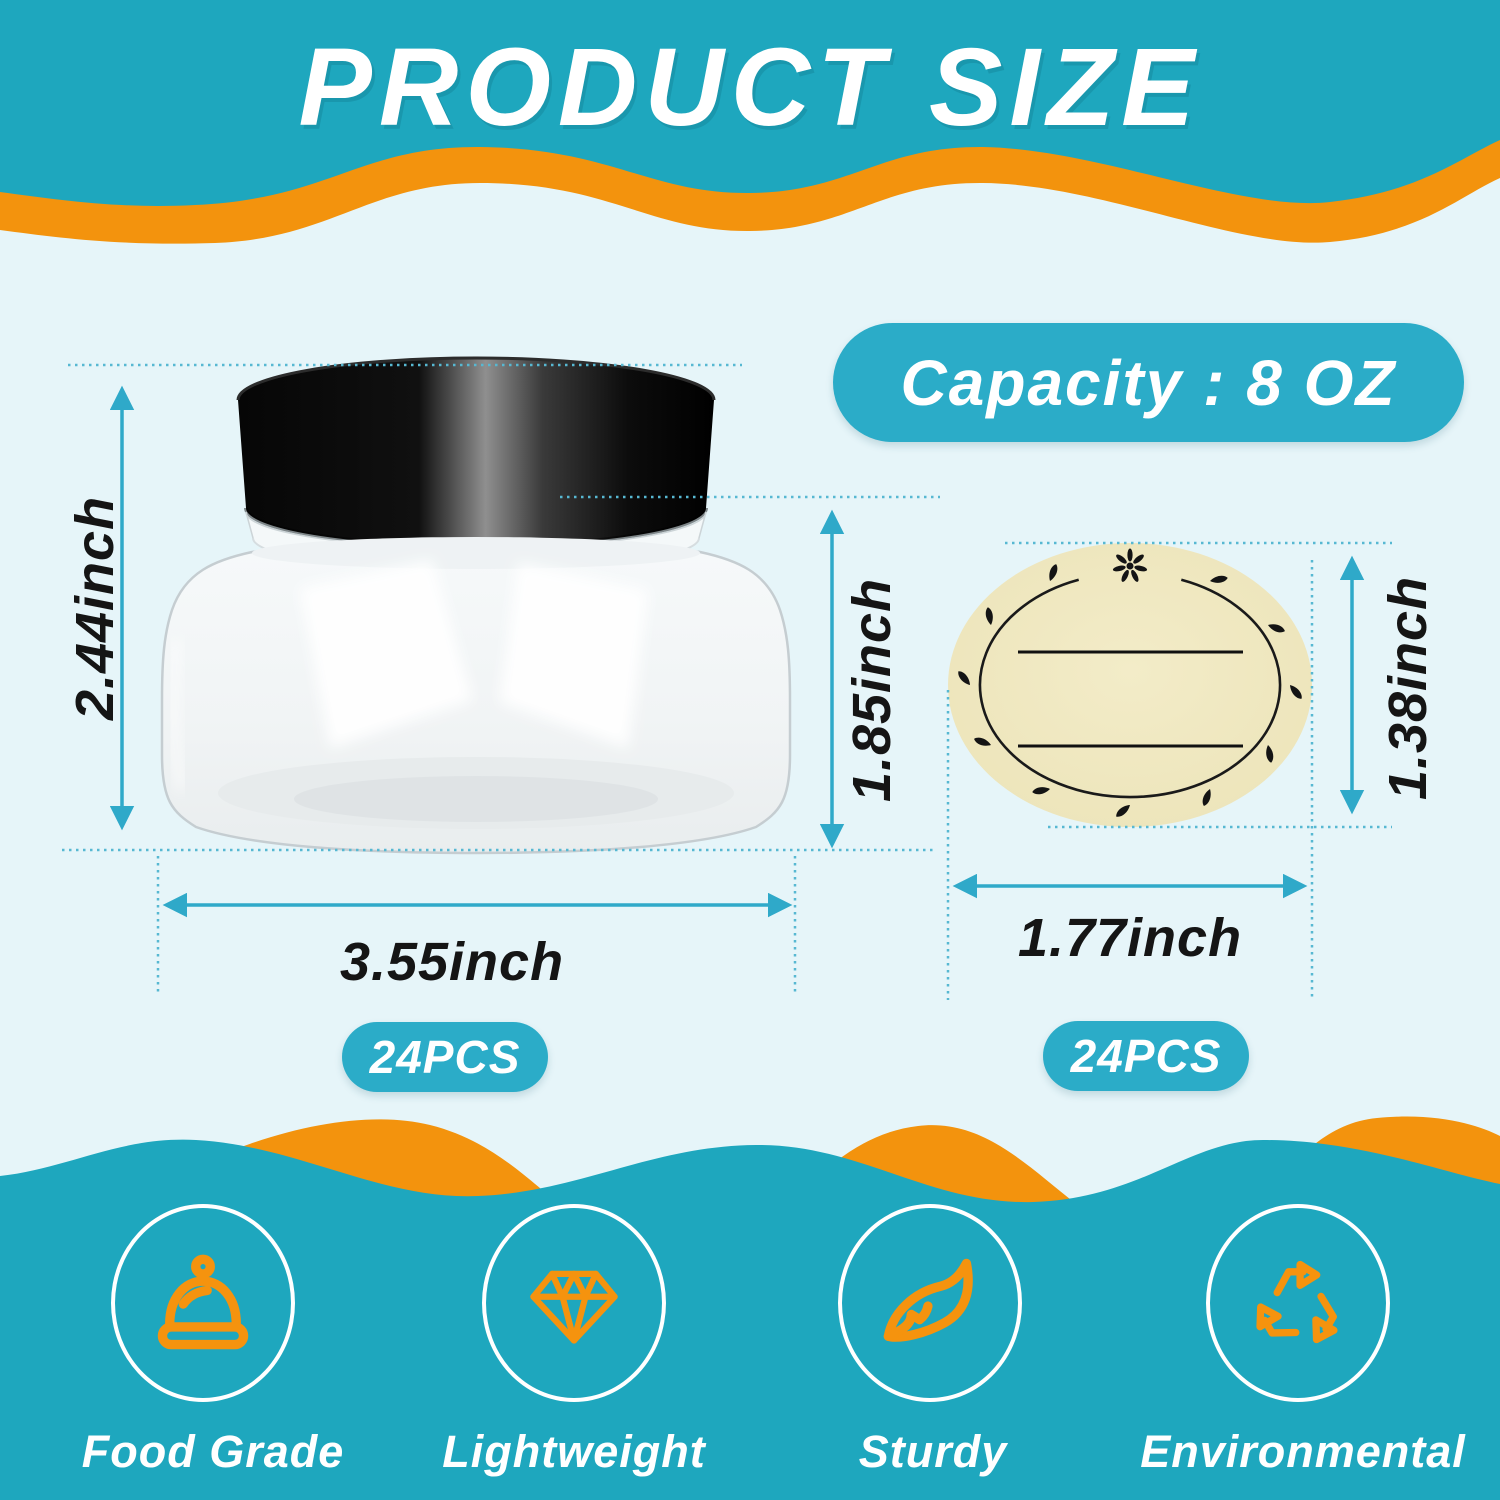  I want to click on jar-image, so click(476, 605).